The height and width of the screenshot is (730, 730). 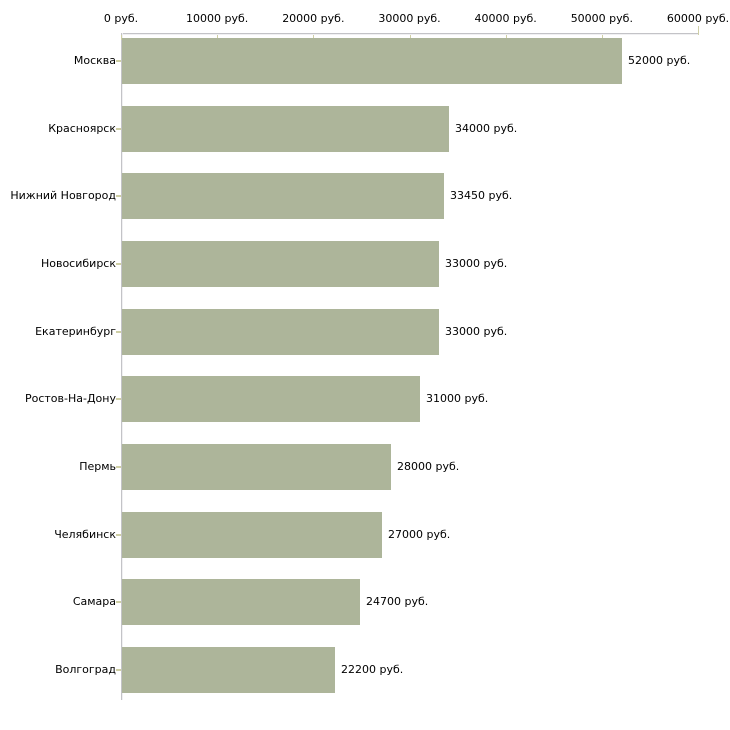 What do you see at coordinates (698, 18) in the screenshot?
I see `x-axis-tick-label: 60000 руб.` at bounding box center [698, 18].